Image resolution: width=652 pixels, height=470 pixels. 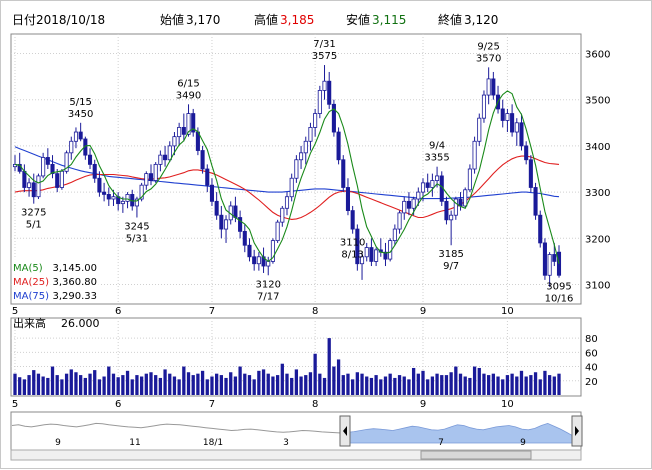 What do you see at coordinates (597, 101) in the screenshot?
I see `price-tick-label: 3500` at bounding box center [597, 101].